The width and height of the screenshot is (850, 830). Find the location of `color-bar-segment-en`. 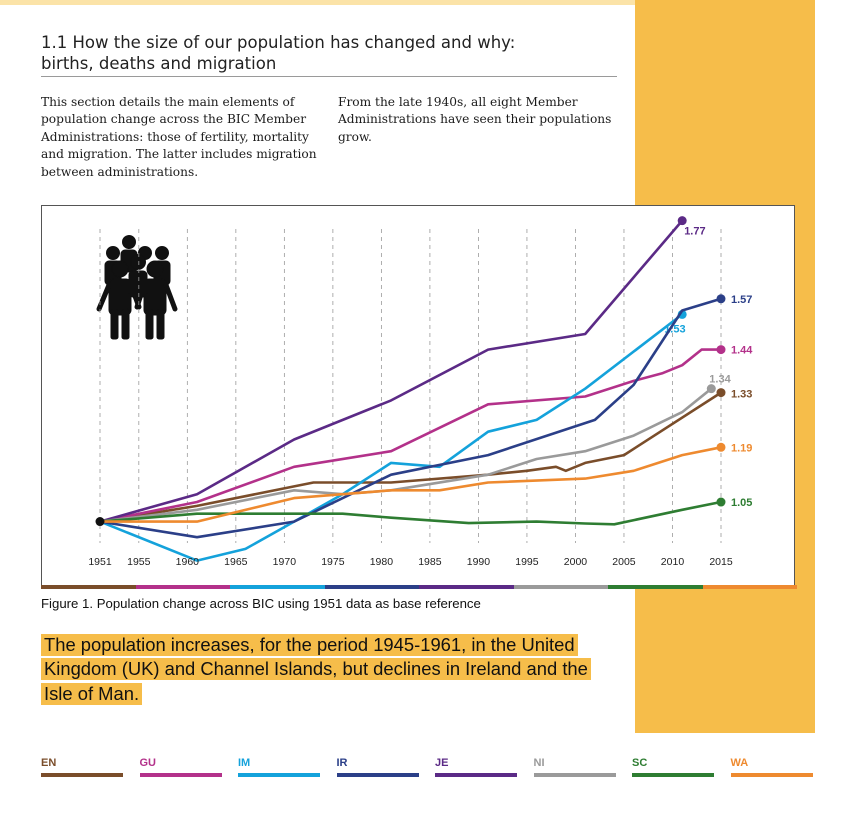

color-bar-segment-en is located at coordinates (88, 587).